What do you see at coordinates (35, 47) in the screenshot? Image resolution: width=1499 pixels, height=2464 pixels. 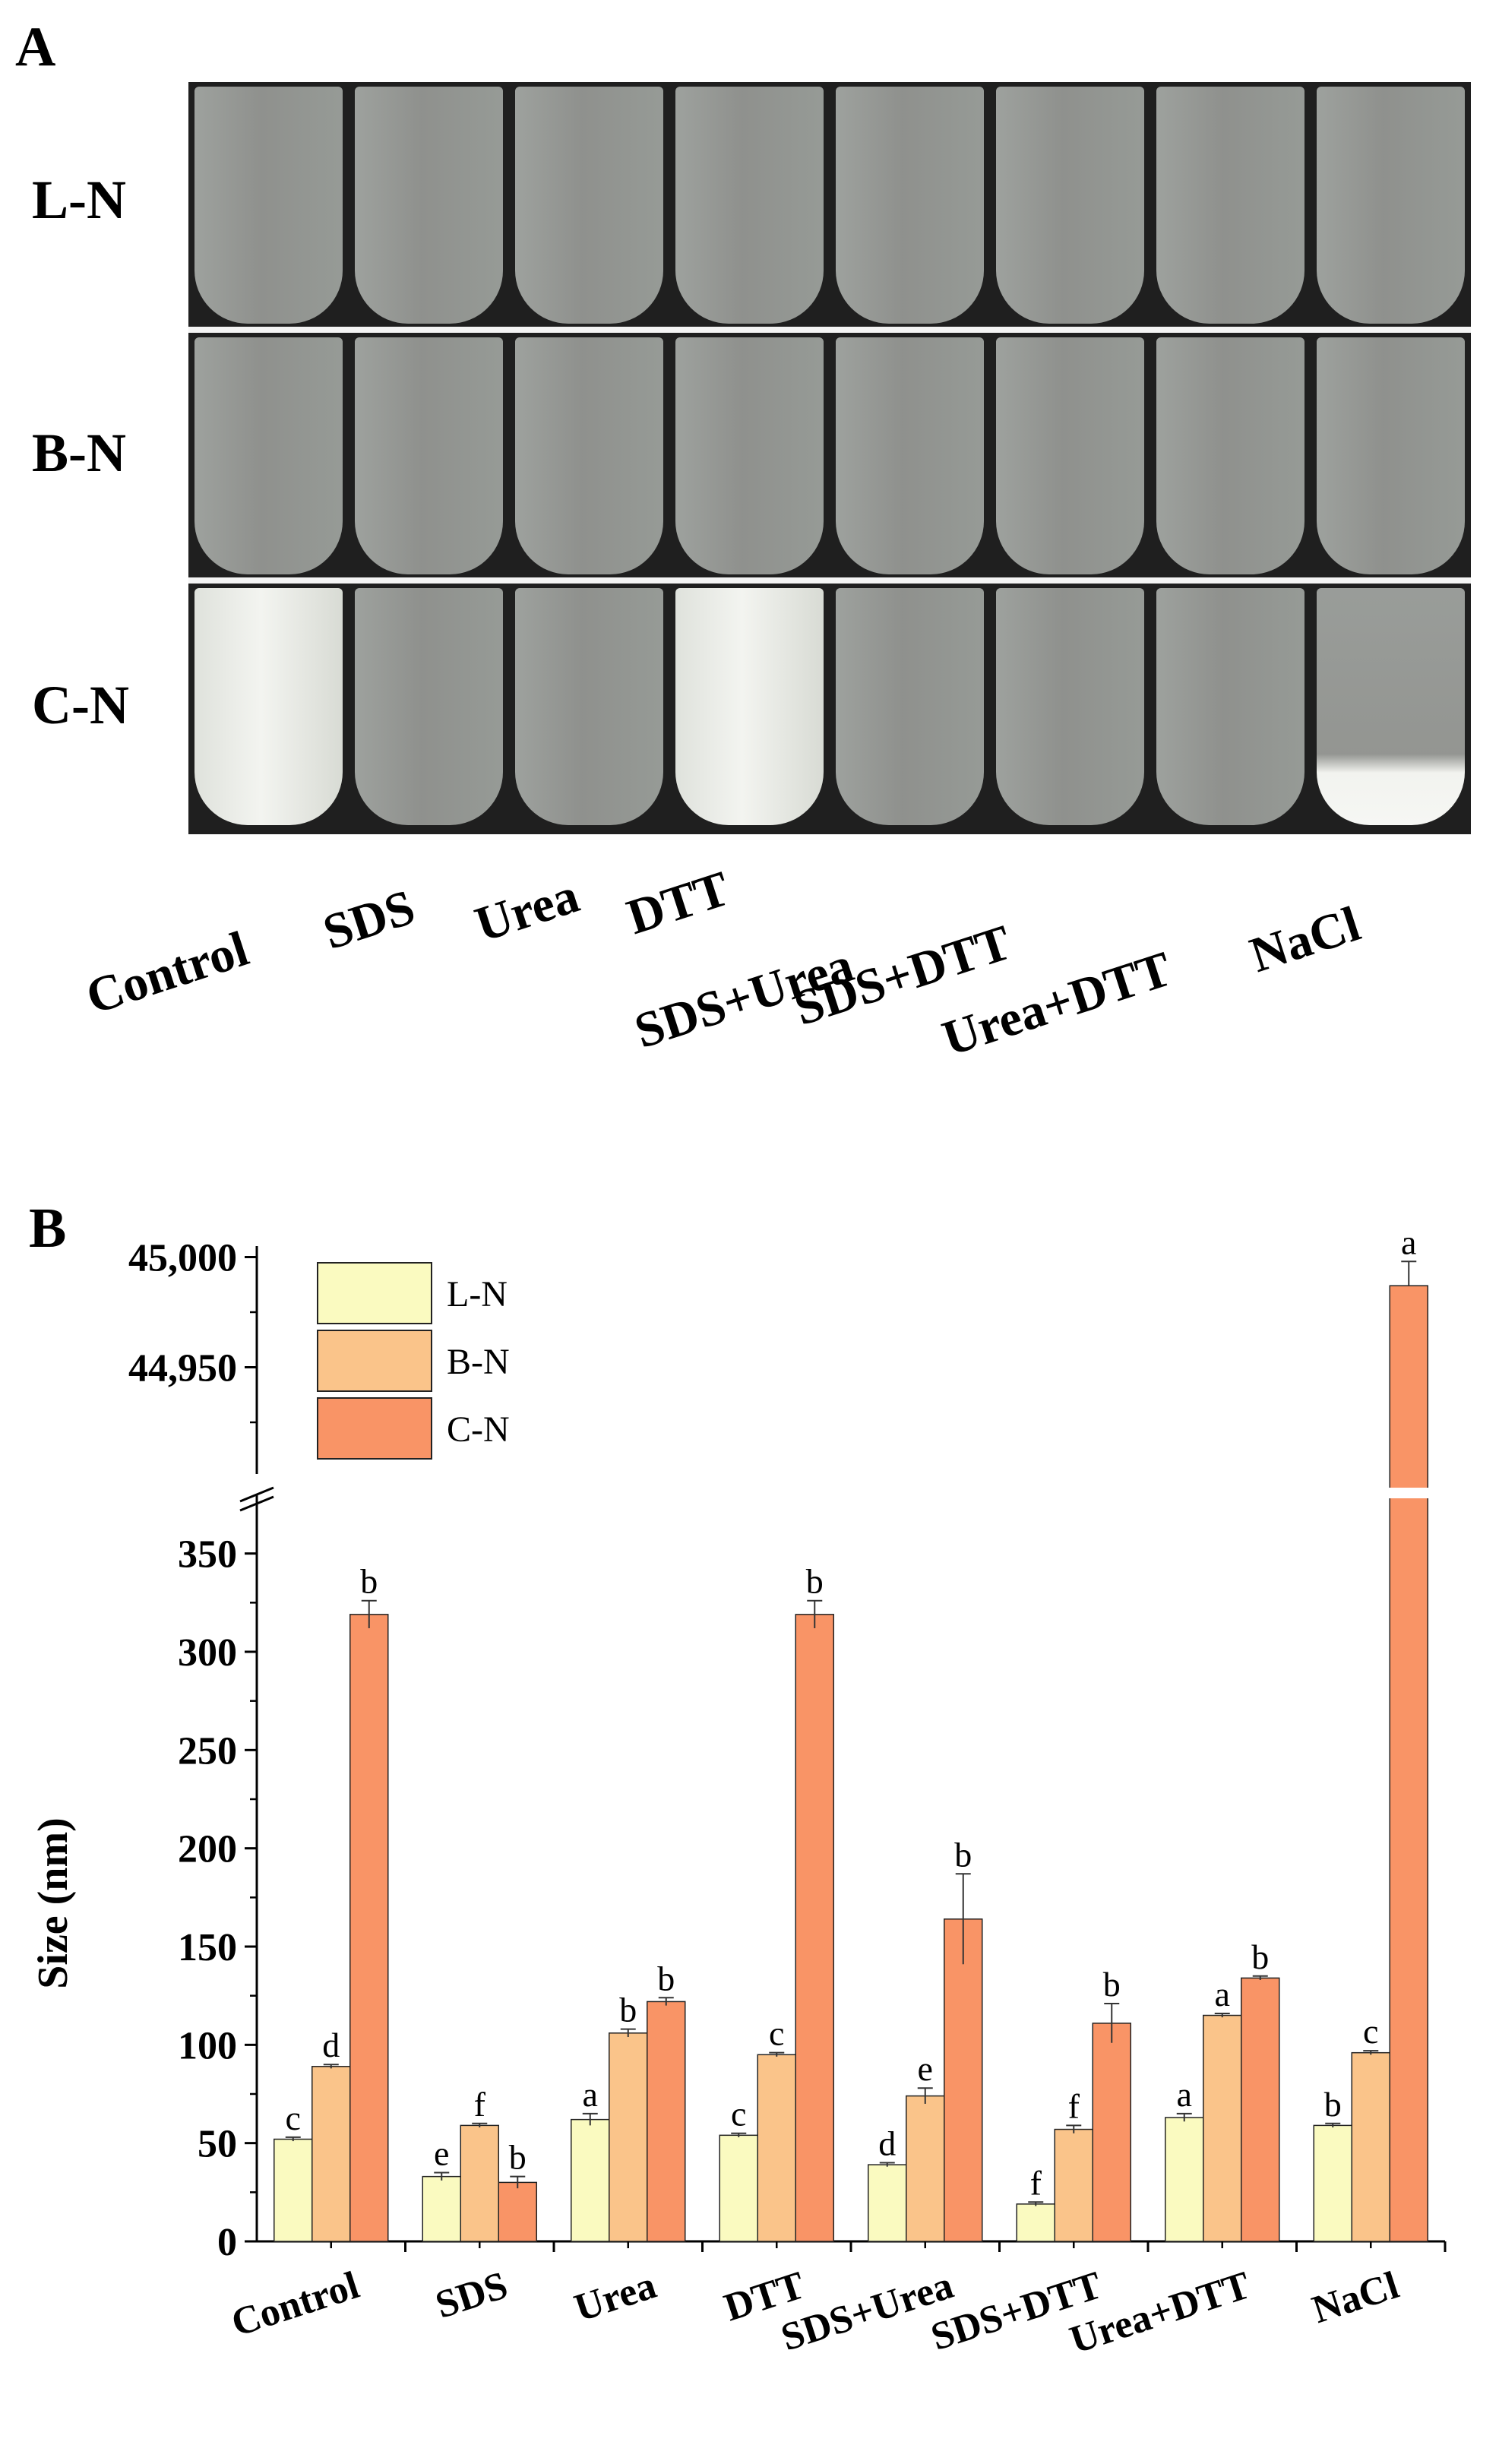 I see `panel-a-letter: A` at bounding box center [35, 47].